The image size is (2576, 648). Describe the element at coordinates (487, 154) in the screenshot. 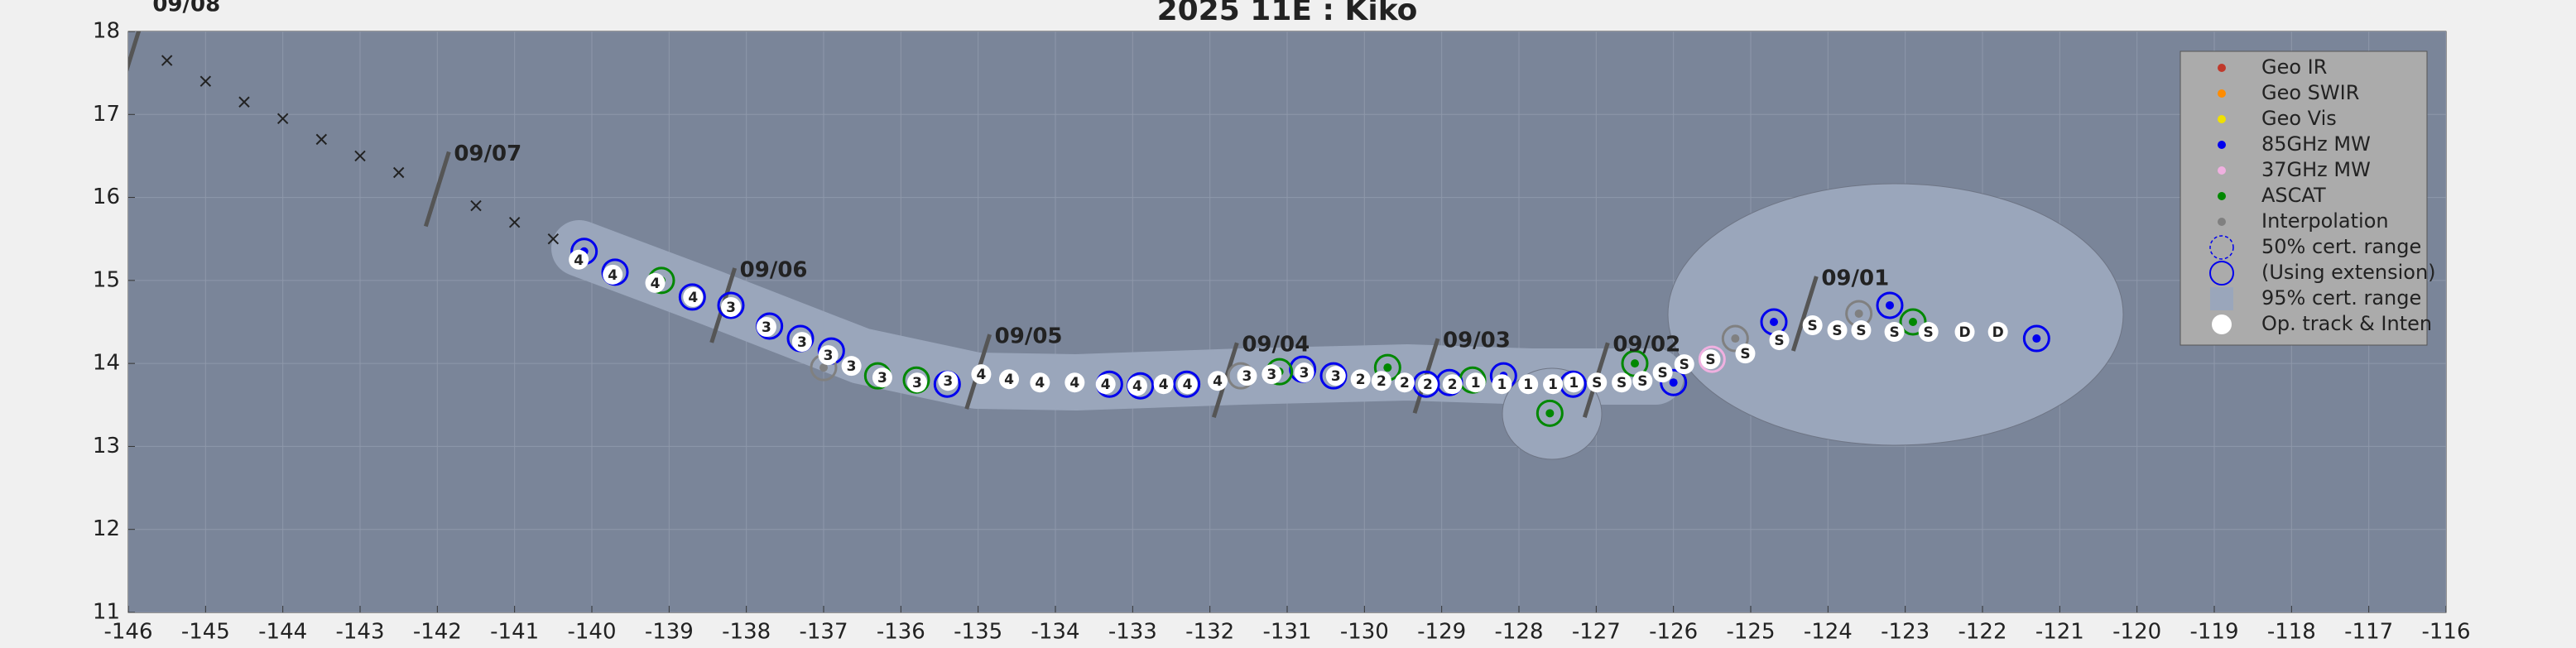

I see `date-label: 09/07` at that location.